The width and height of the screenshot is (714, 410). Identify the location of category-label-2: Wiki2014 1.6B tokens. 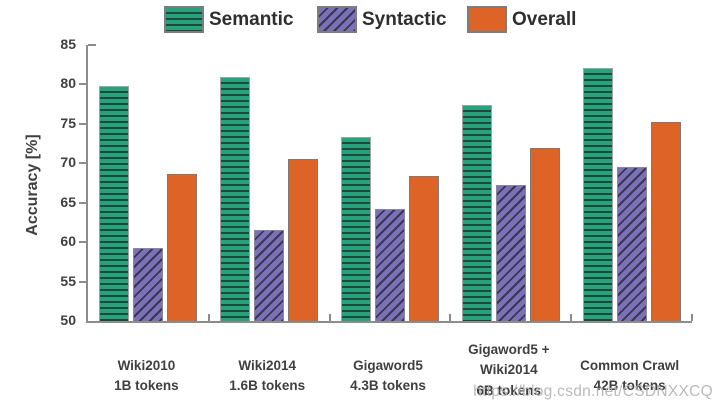
(267, 376).